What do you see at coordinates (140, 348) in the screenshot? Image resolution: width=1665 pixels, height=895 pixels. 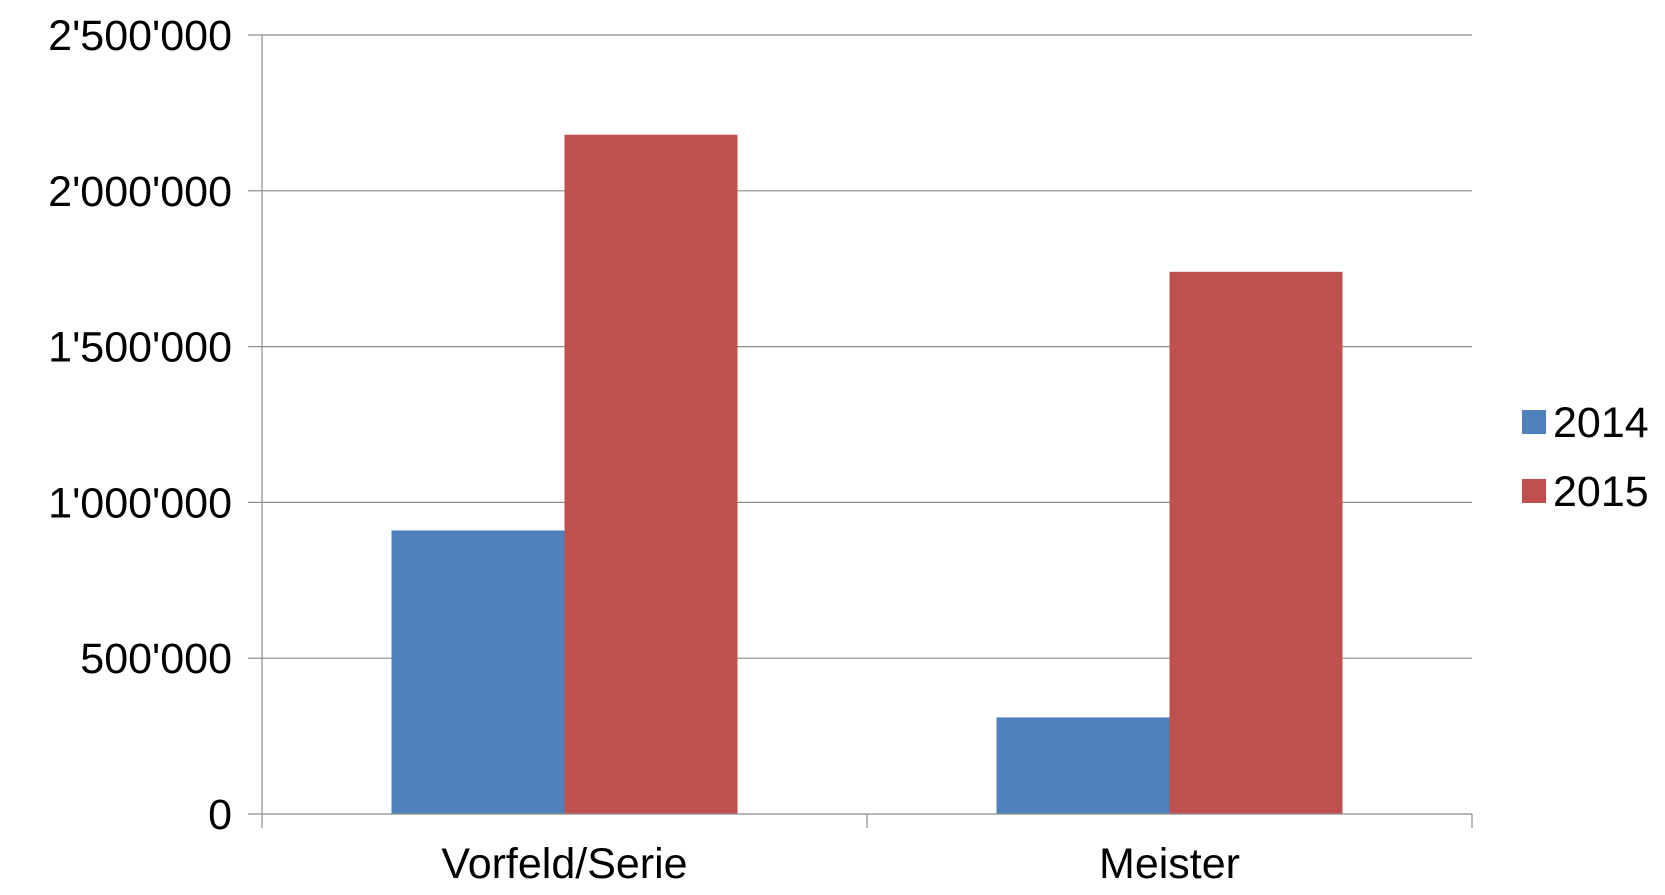 I see `y-tick-label: 1'500'000` at bounding box center [140, 348].